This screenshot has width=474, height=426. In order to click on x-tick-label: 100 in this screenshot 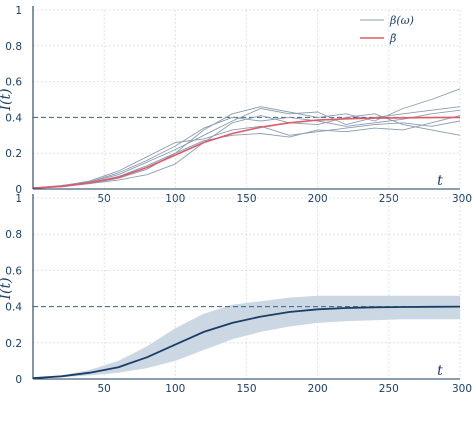, I will do `click(175, 389)`.